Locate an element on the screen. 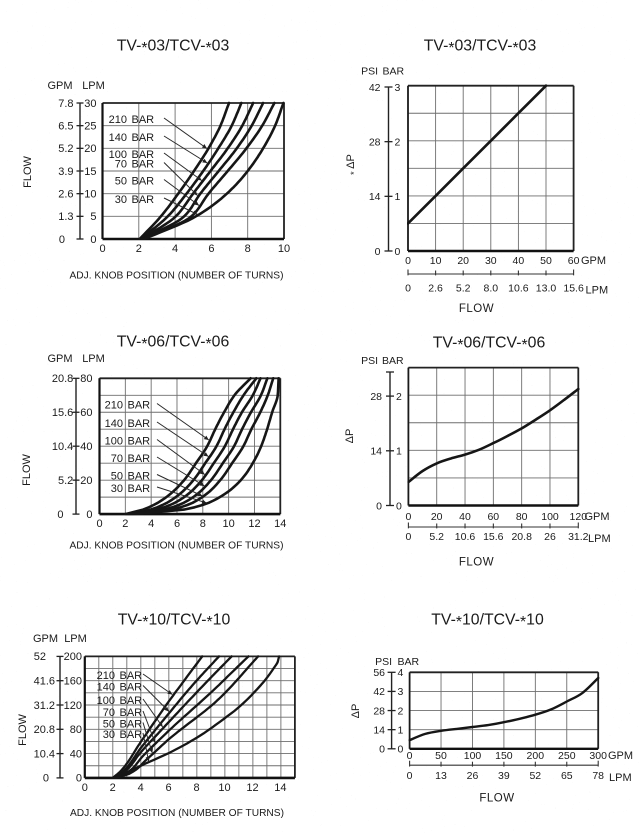  svg-text: 50 is located at coordinates (546, 261).